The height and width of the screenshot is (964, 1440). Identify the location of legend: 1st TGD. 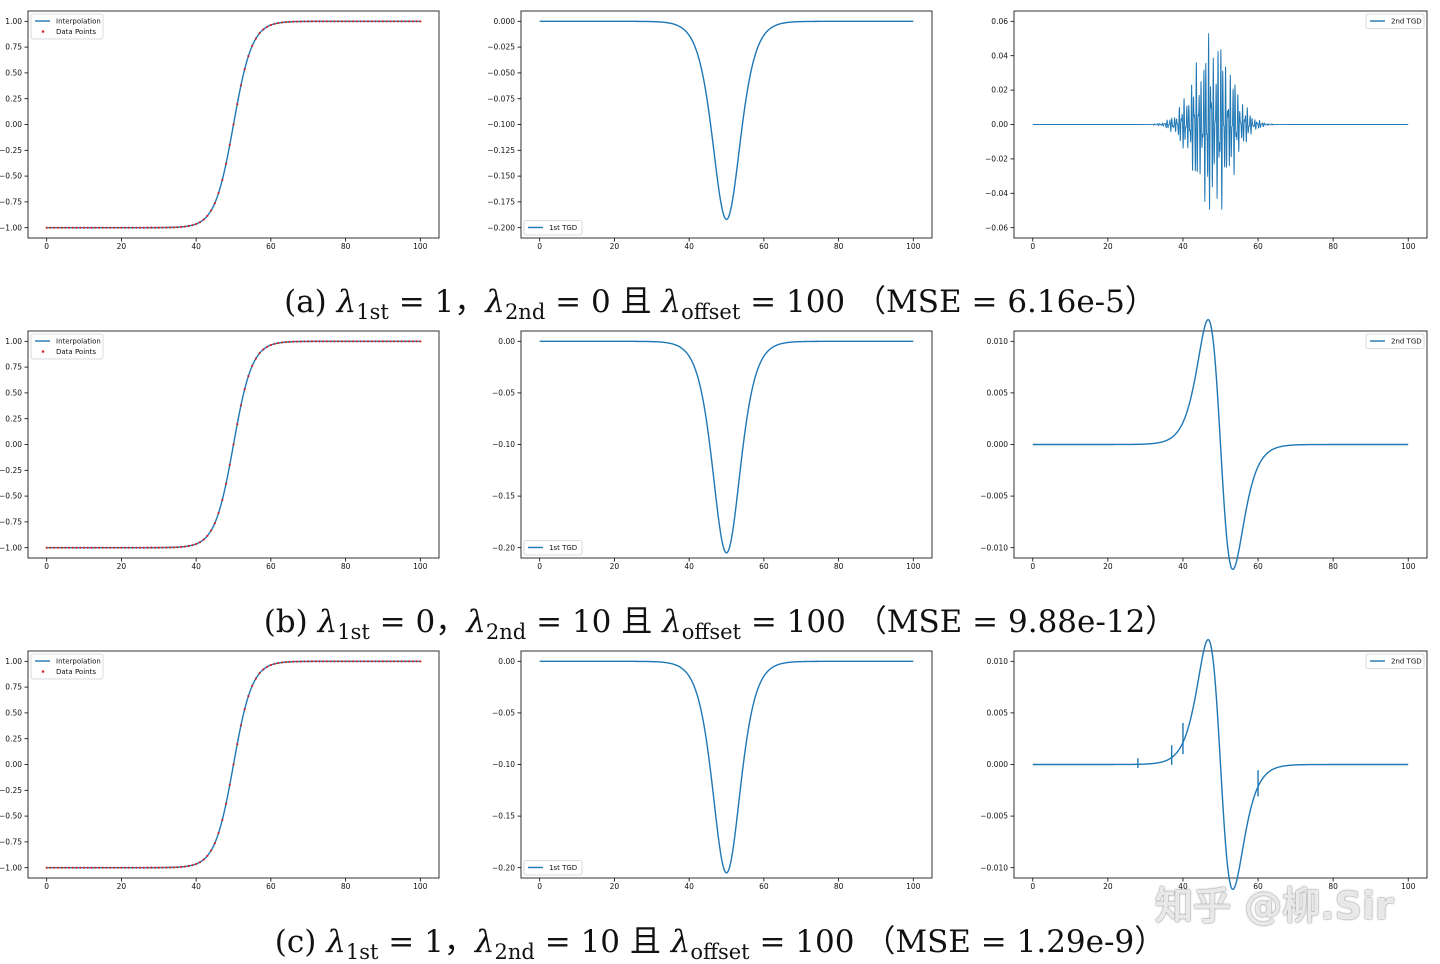
(553, 868).